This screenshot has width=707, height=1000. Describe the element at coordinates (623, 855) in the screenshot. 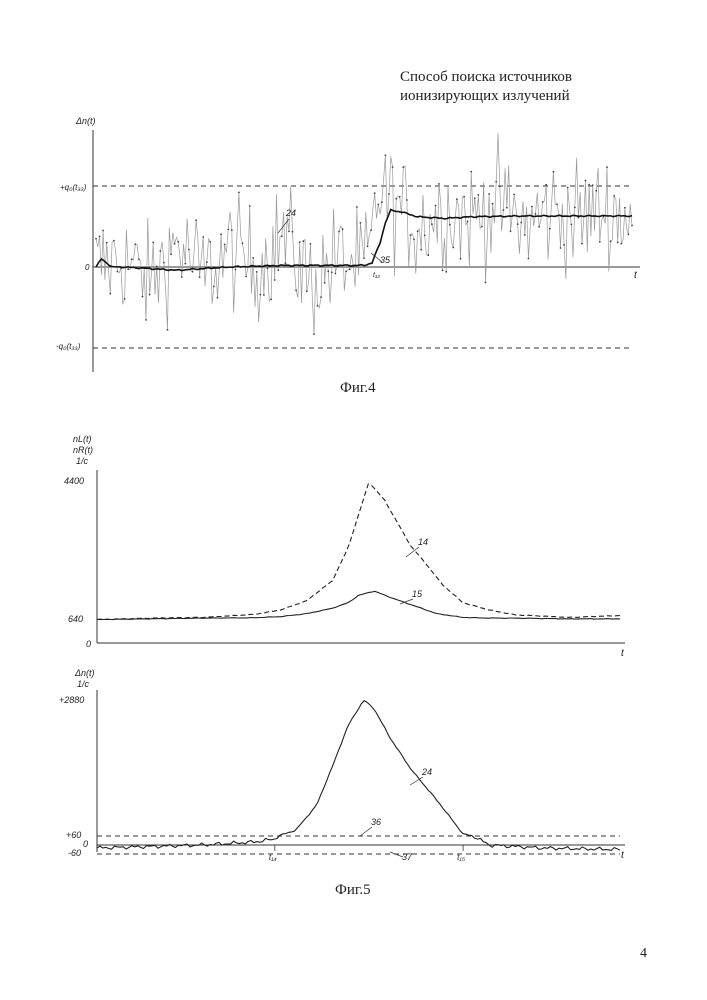

I see `fig5-bottom-xlabel: t` at that location.